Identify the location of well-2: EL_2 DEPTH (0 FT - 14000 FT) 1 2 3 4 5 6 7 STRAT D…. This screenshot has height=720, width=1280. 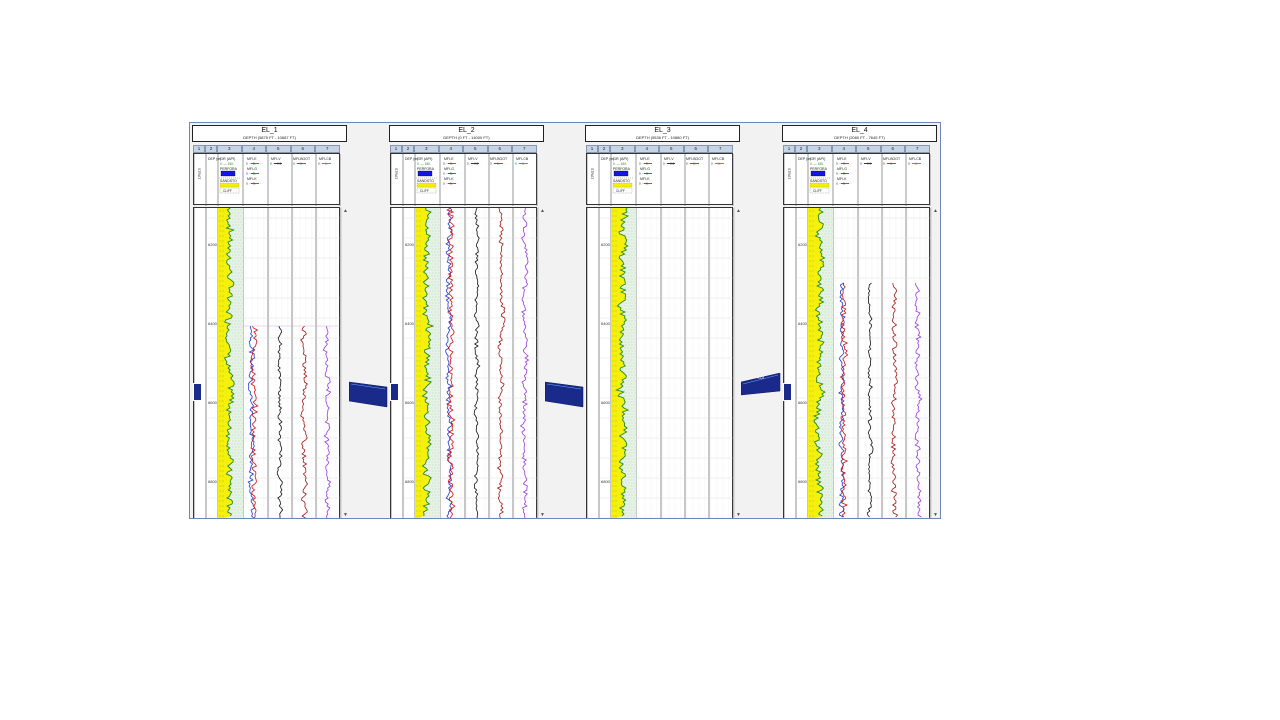
(467, 320).